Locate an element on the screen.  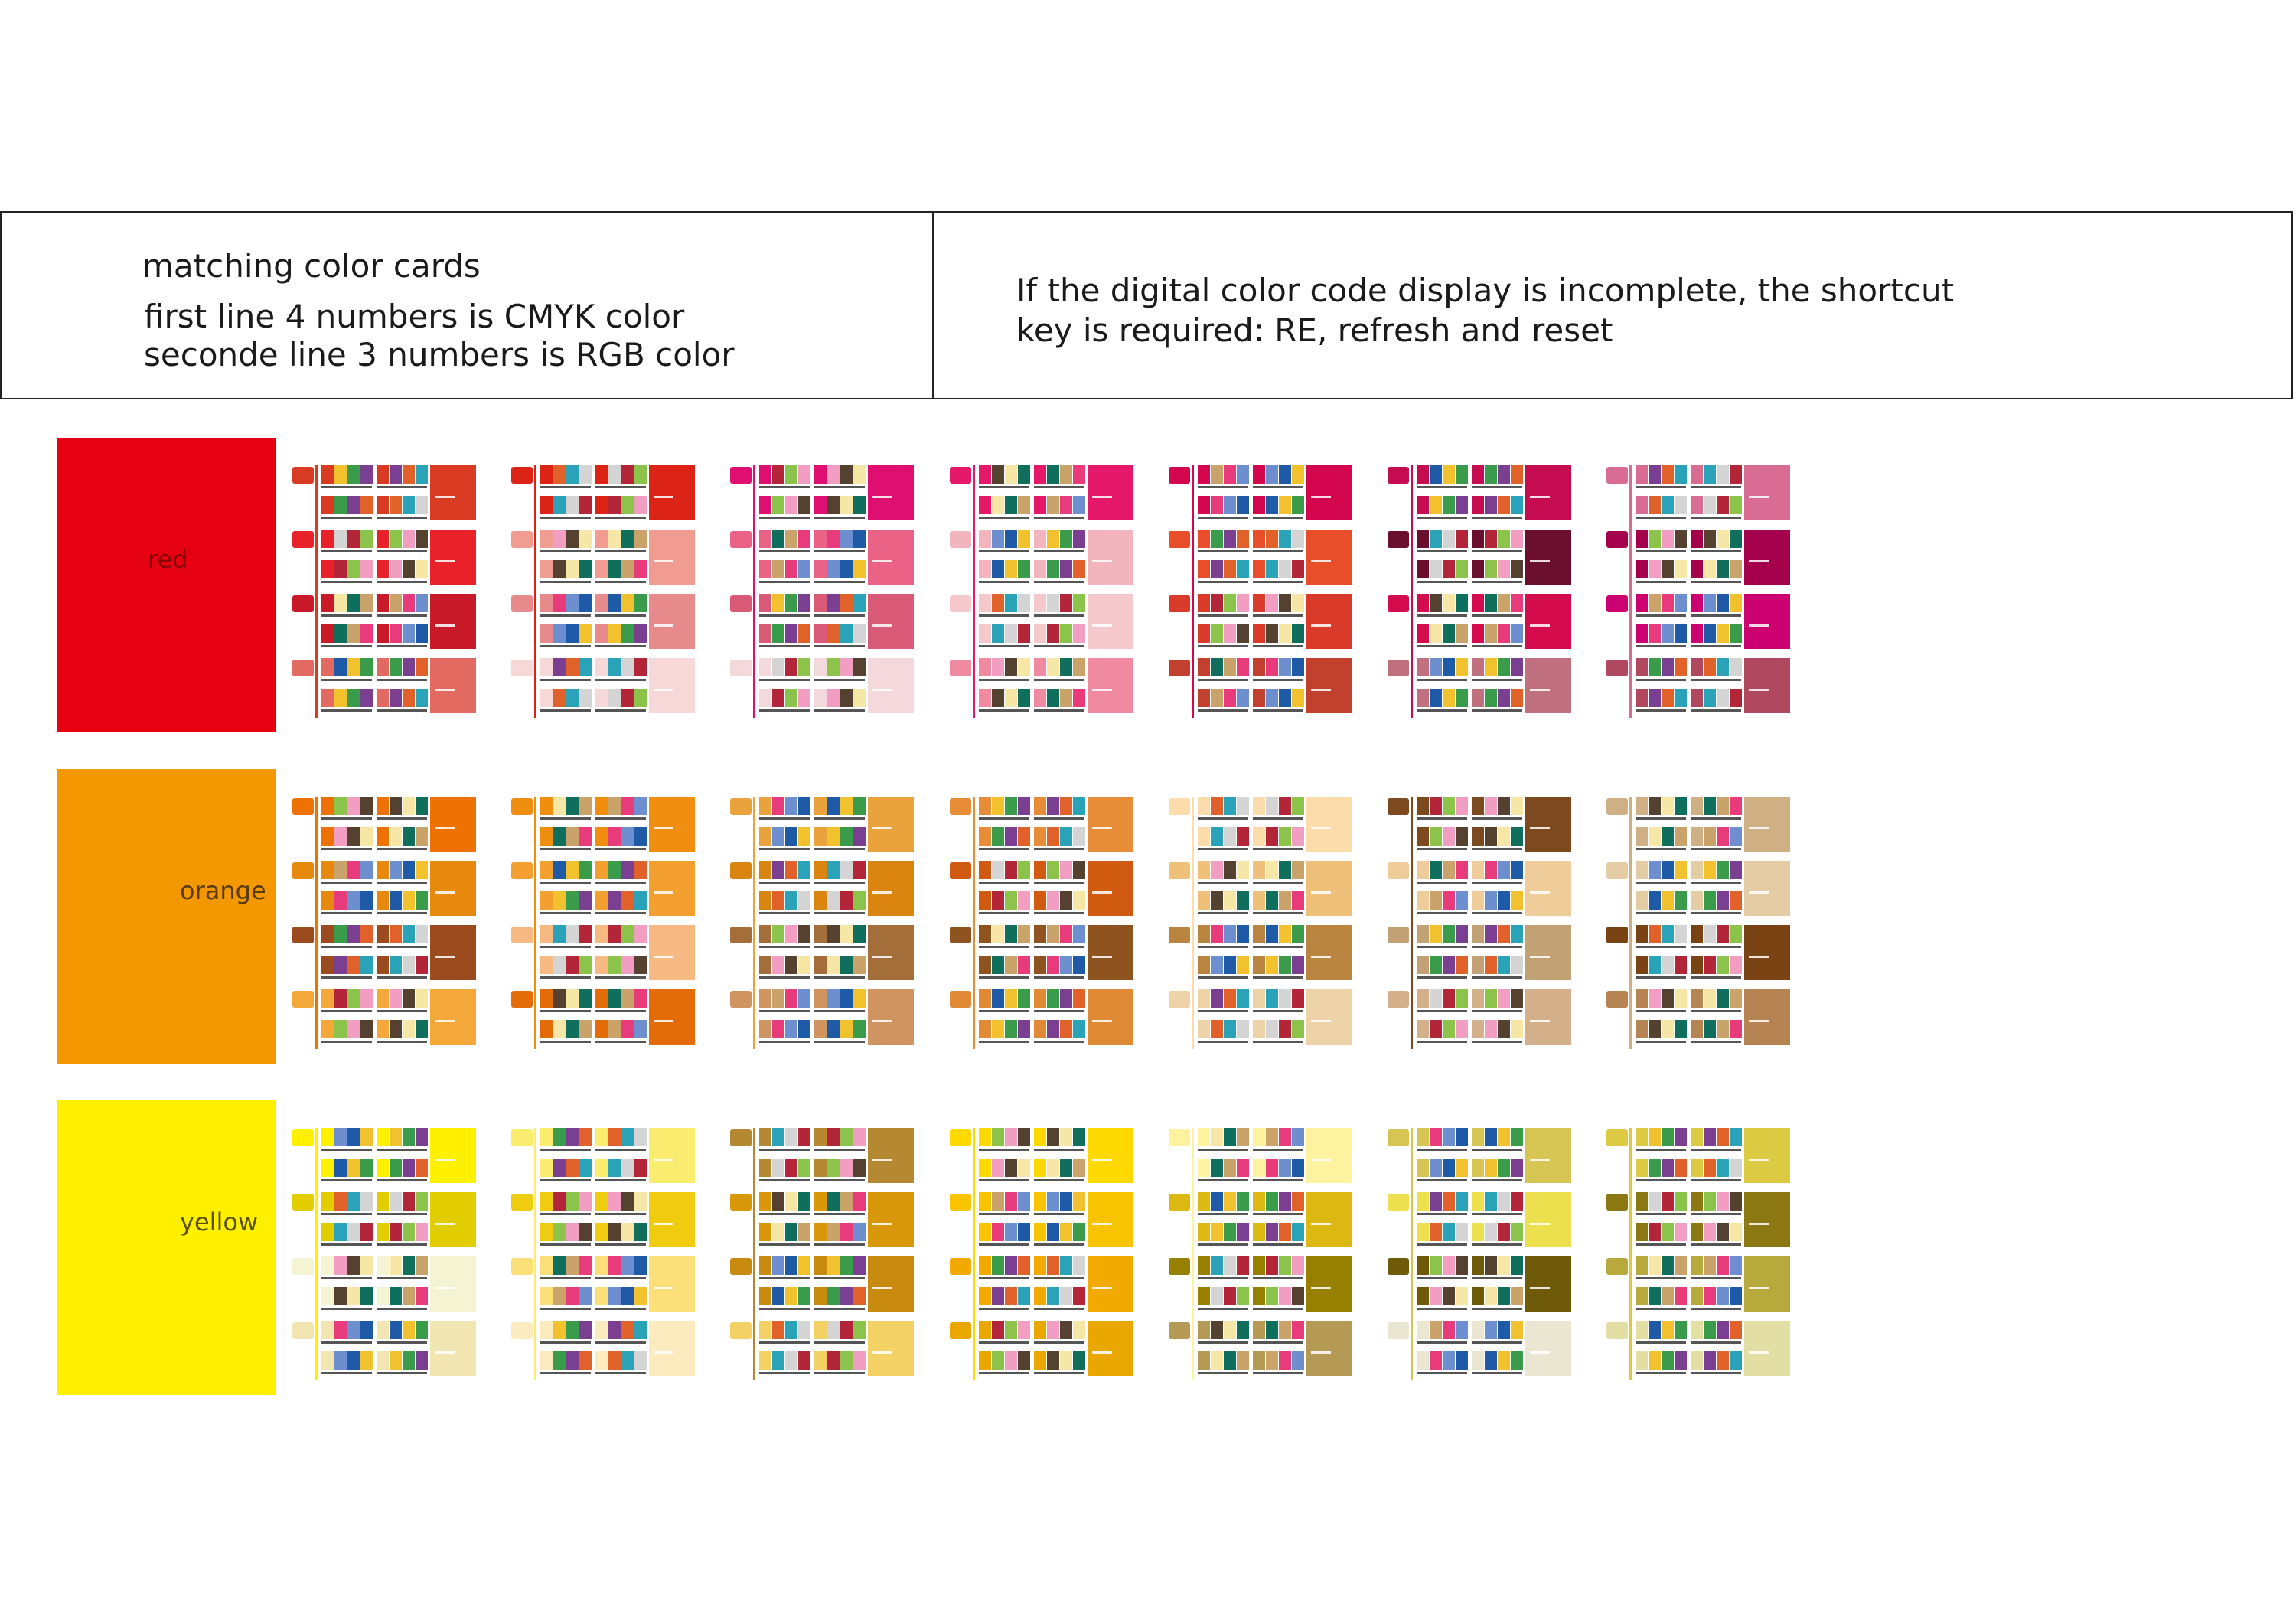
color-card is located at coordinates (822, 1254).